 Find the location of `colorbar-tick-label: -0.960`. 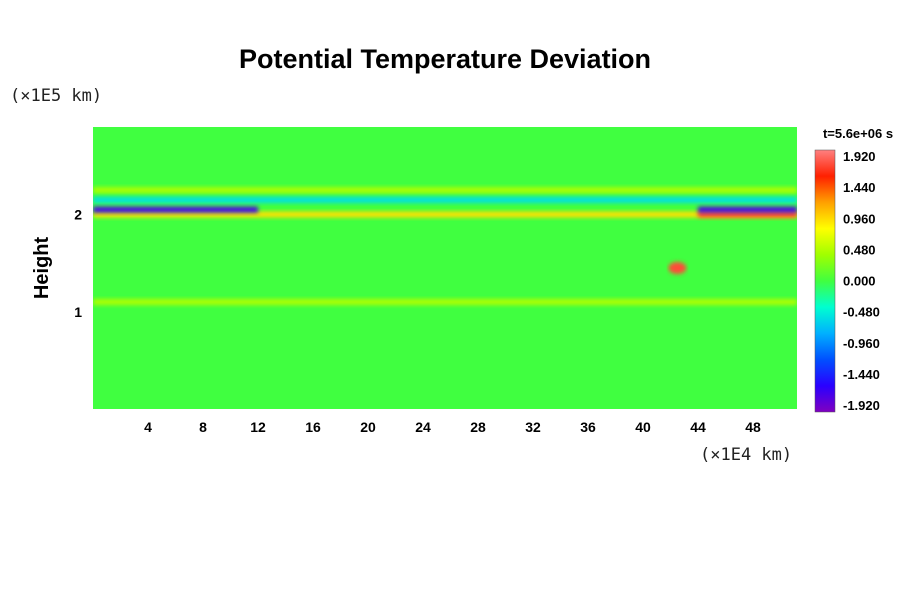

colorbar-tick-label: -0.960 is located at coordinates (861, 343).